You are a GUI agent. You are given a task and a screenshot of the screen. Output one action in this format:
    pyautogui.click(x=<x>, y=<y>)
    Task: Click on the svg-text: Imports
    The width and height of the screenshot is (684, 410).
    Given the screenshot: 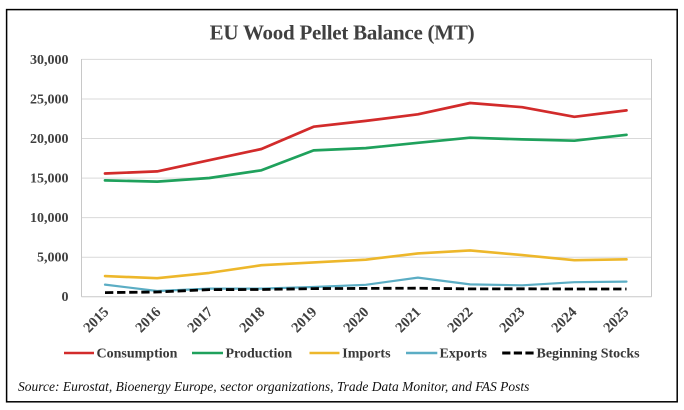 What is the action you would take?
    pyautogui.click(x=366, y=354)
    